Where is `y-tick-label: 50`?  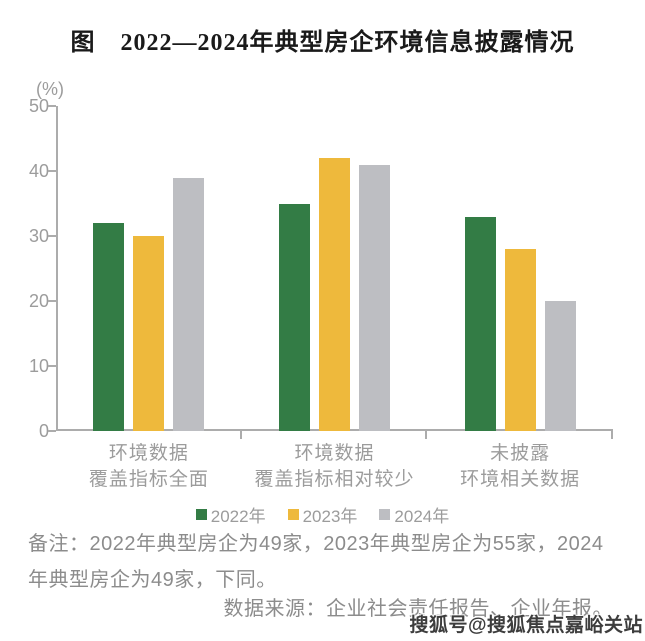 y-tick-label: 50 is located at coordinates (38, 106).